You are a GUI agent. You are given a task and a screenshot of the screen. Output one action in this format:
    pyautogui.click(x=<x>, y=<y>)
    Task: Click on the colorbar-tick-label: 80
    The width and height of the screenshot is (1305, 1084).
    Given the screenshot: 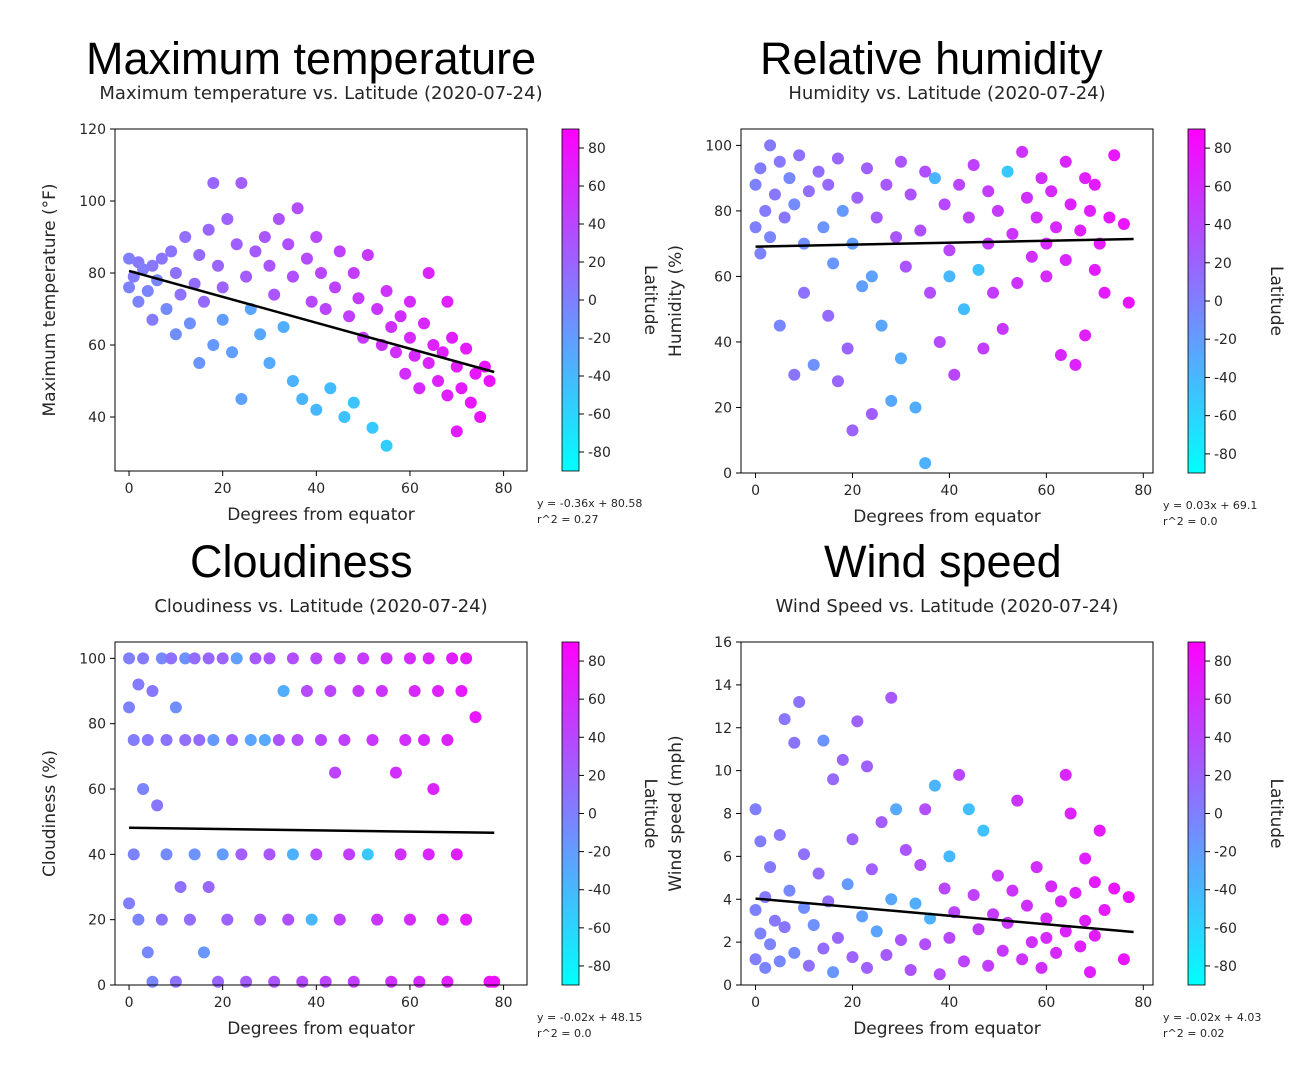 What is the action you would take?
    pyautogui.click(x=1223, y=662)
    